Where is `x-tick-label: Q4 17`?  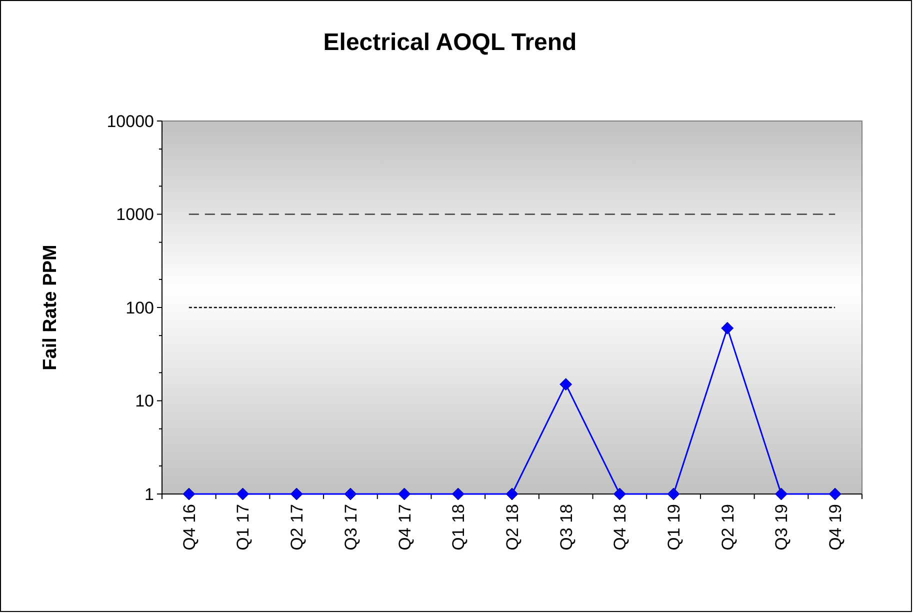 x-tick-label: Q4 17 is located at coordinates (404, 527).